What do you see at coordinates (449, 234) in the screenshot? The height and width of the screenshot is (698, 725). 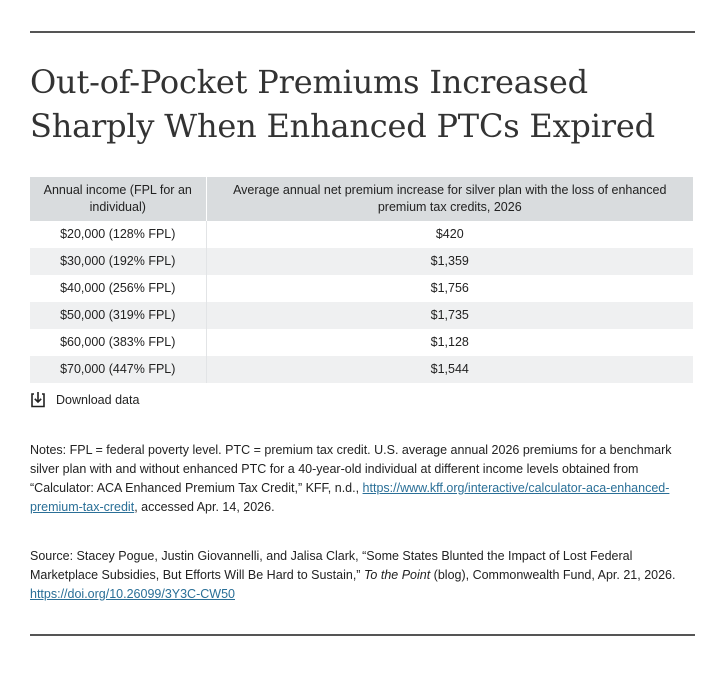 I see `increase-cell: $420` at bounding box center [449, 234].